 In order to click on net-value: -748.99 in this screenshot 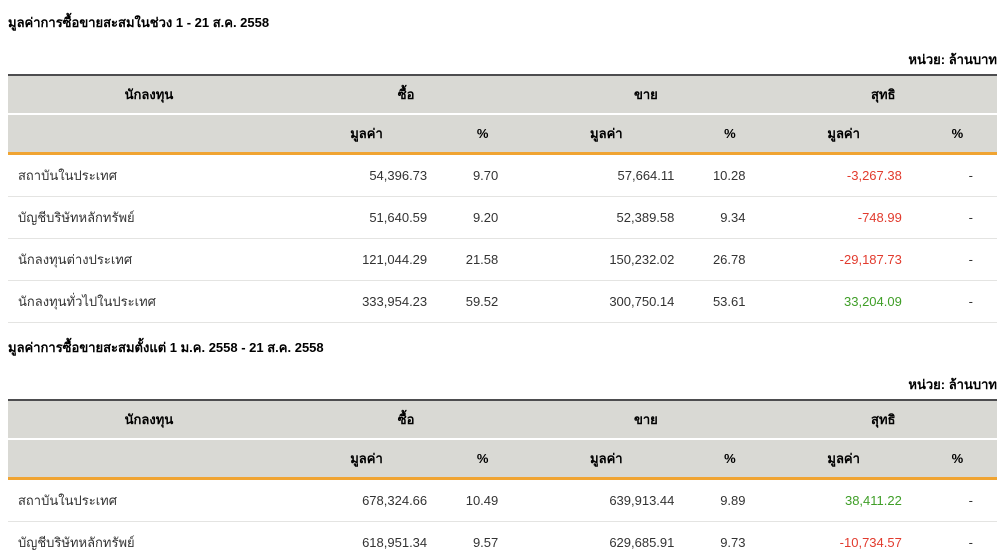, I will do `click(843, 217)`.